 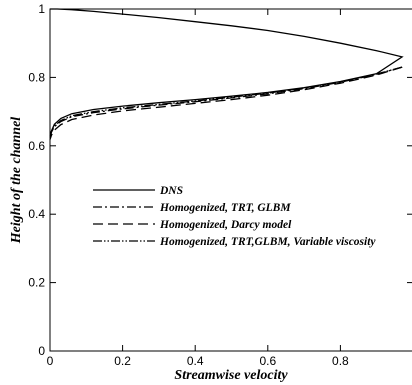 I want to click on legend-label-1: DNS, so click(x=171, y=191).